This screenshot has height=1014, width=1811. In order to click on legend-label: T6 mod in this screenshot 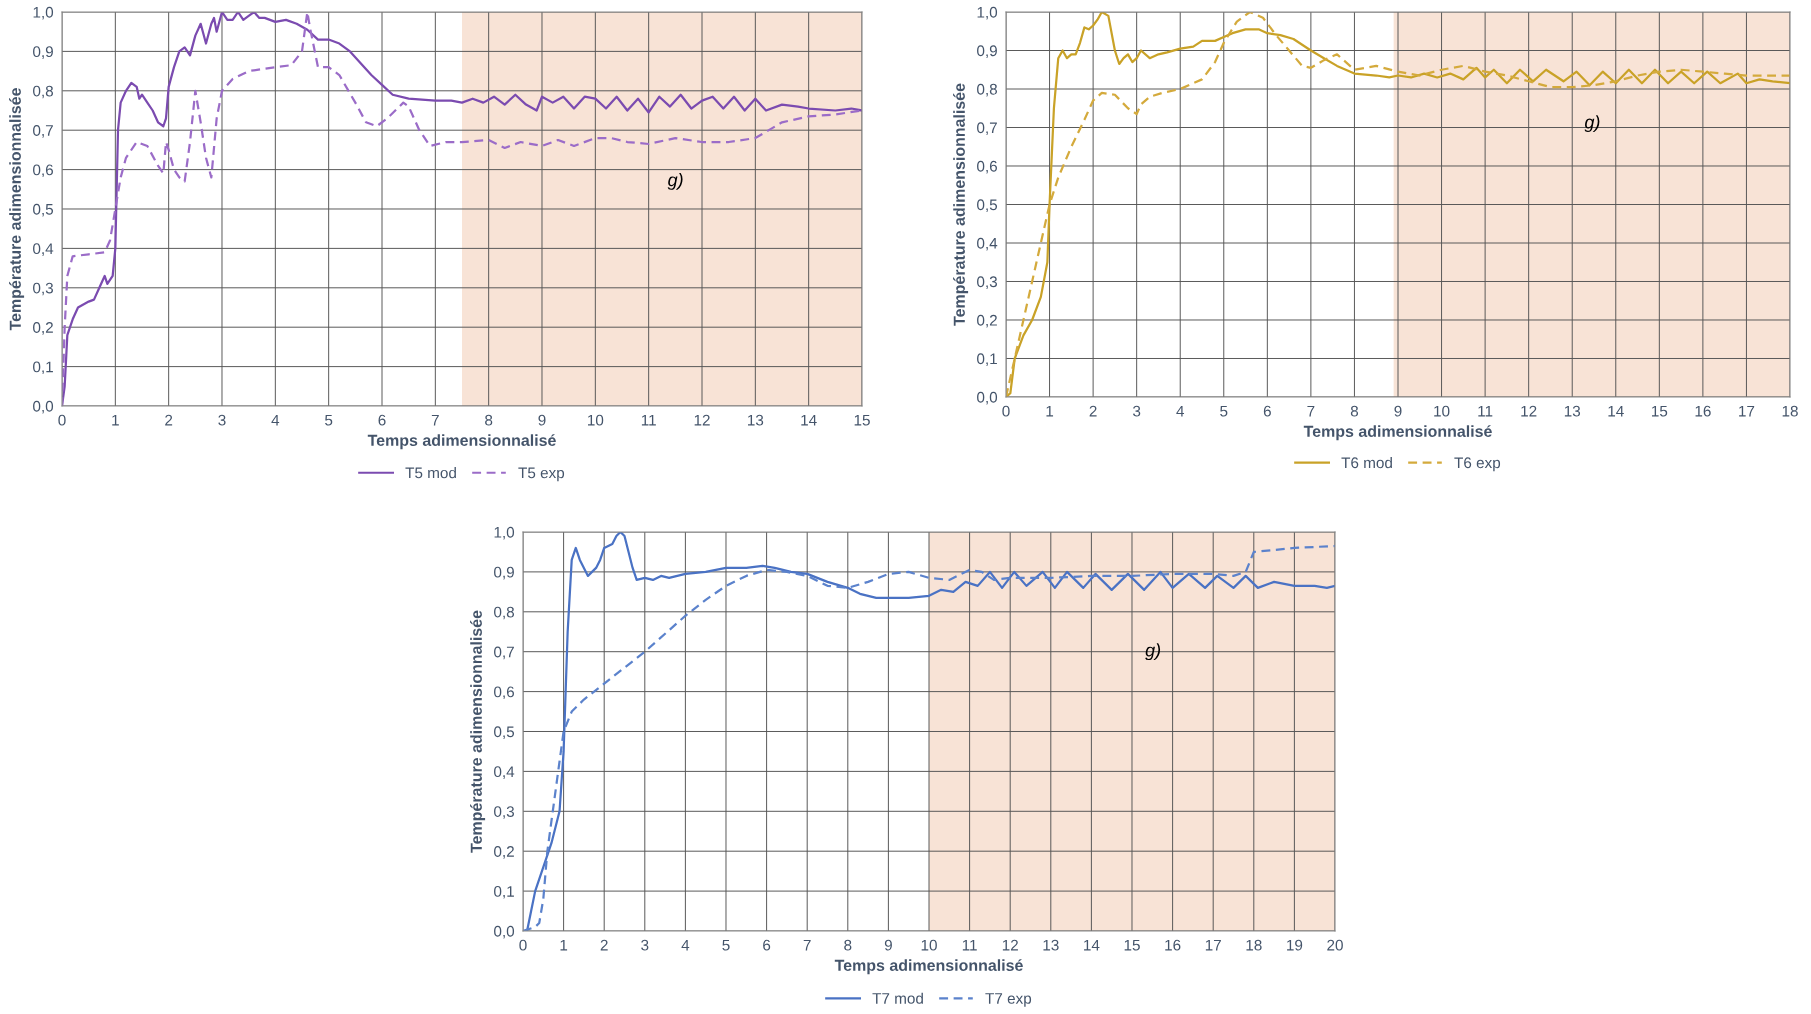, I will do `click(1366, 462)`.